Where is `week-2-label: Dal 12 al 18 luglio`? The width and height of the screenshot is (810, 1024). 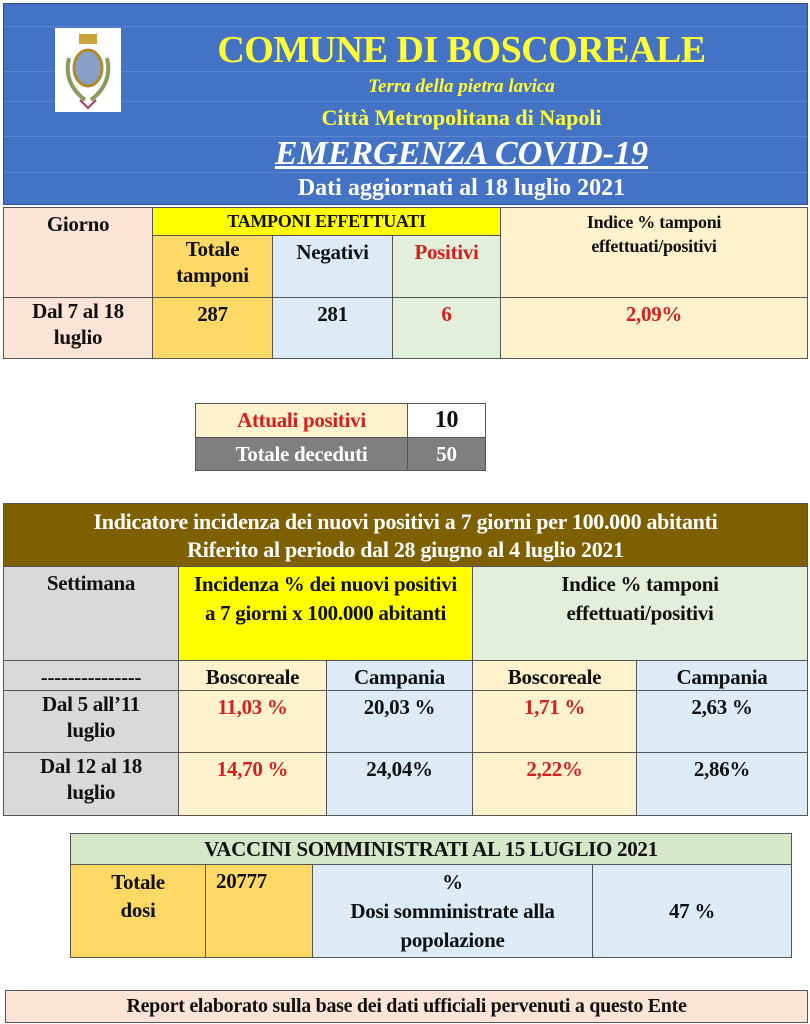 week-2-label: Dal 12 al 18 luglio is located at coordinates (91, 784).